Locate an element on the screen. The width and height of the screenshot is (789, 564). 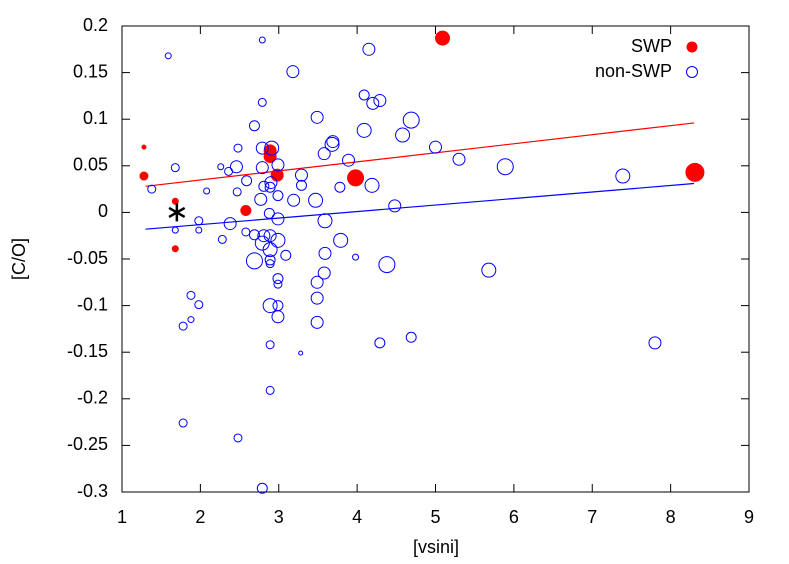
x-tick-label: 7 is located at coordinates (592, 517).